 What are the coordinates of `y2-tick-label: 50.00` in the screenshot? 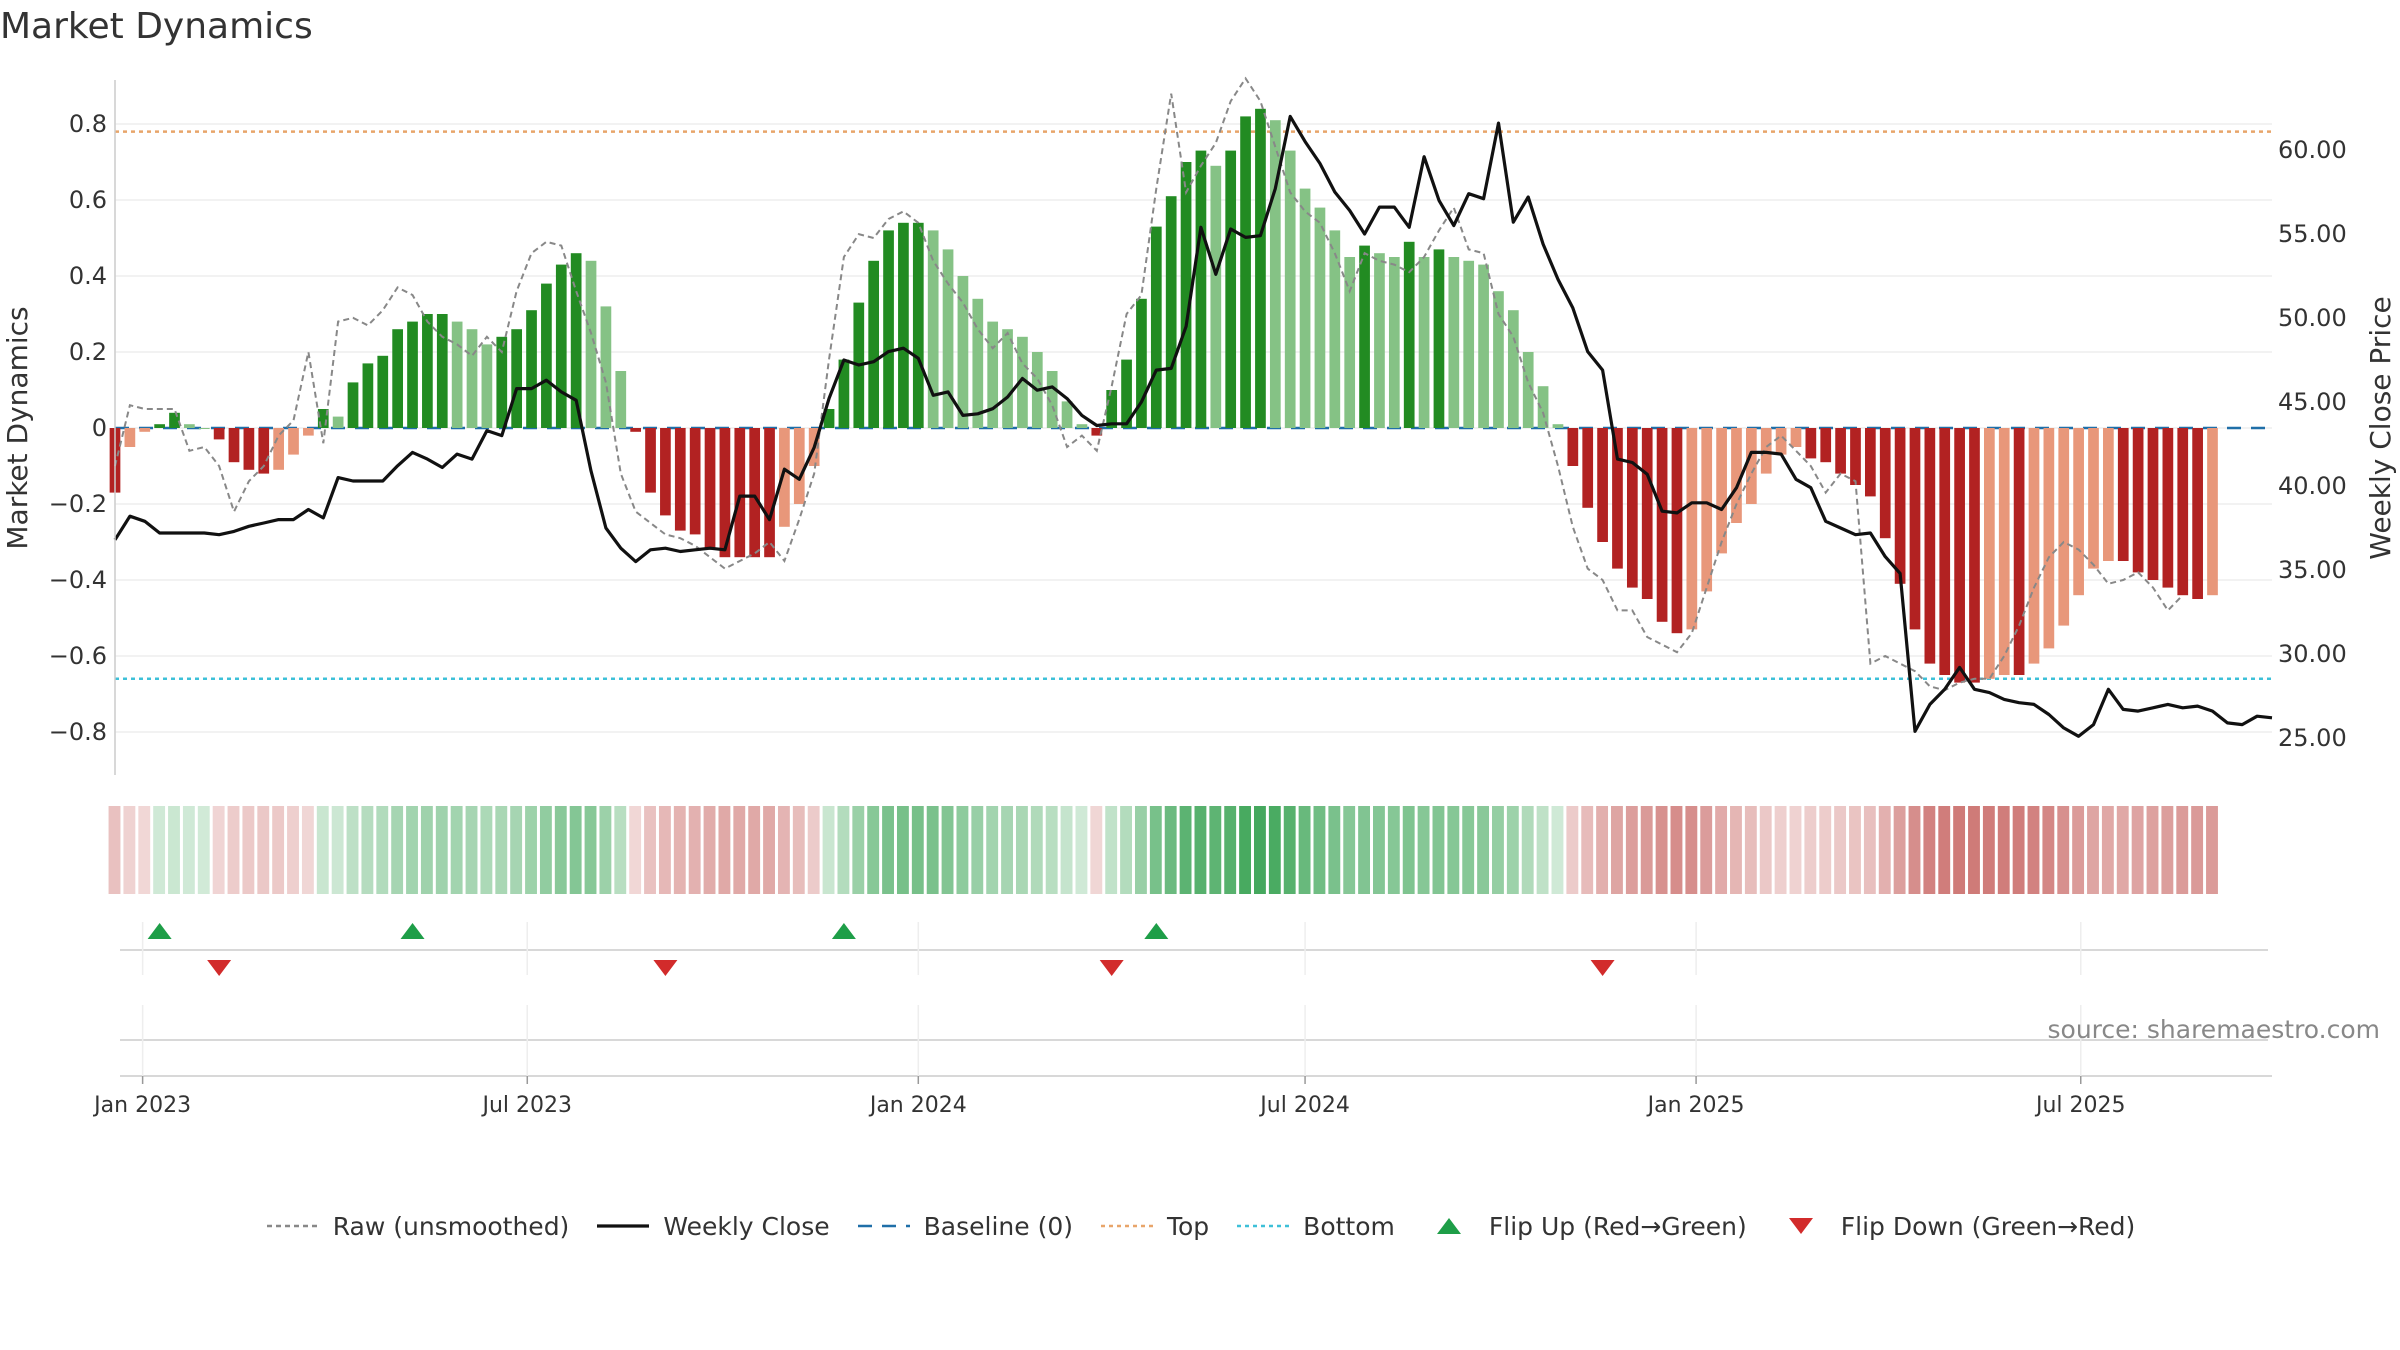 It's located at (2312, 318).